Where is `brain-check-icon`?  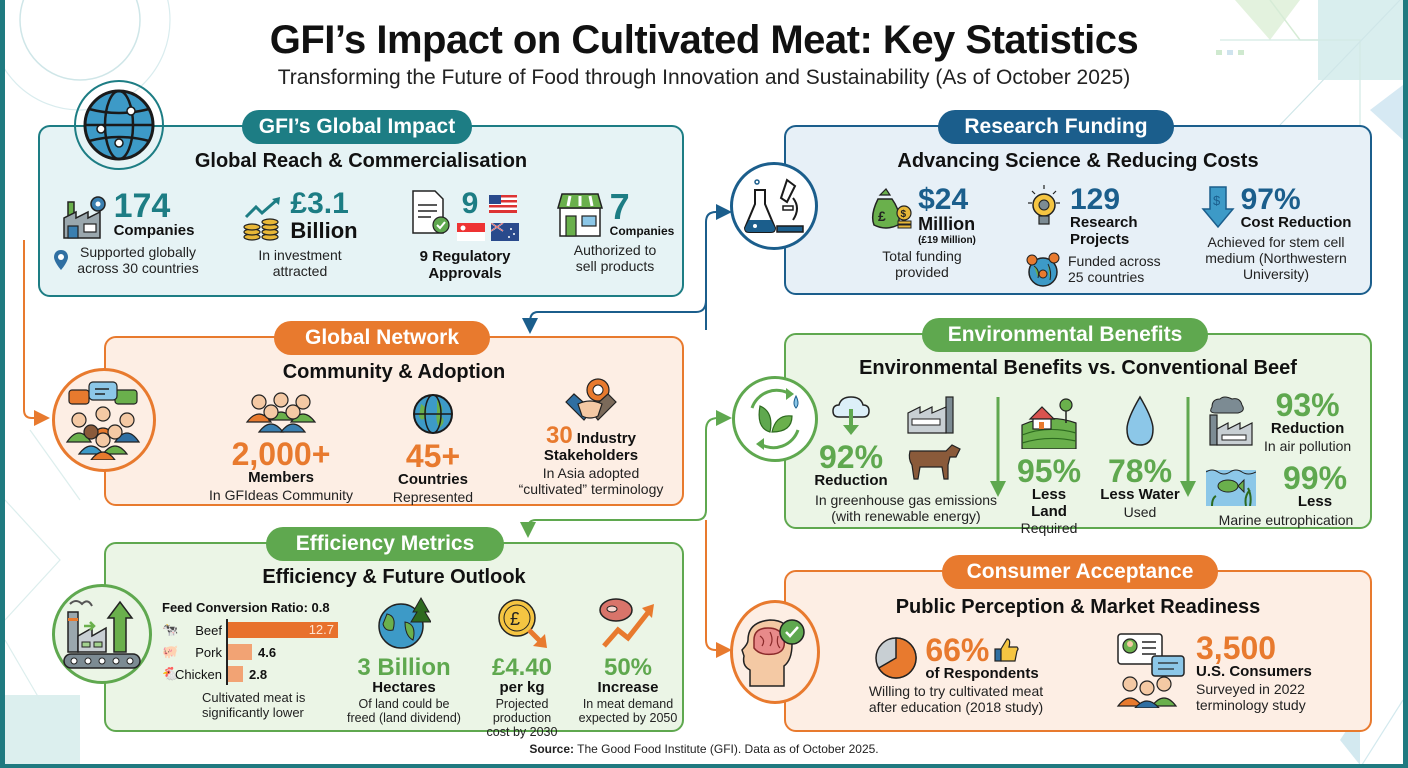 brain-check-icon is located at coordinates (773, 653).